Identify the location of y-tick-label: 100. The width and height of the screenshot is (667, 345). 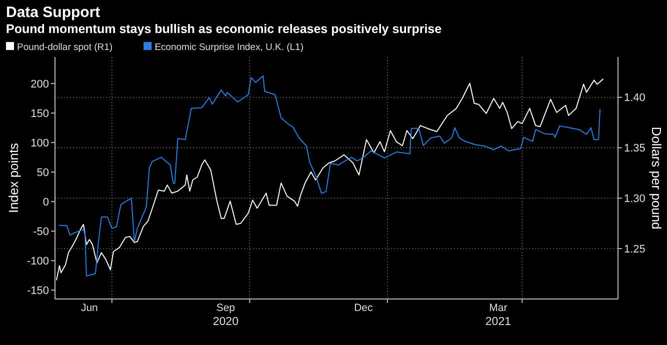
(39, 143).